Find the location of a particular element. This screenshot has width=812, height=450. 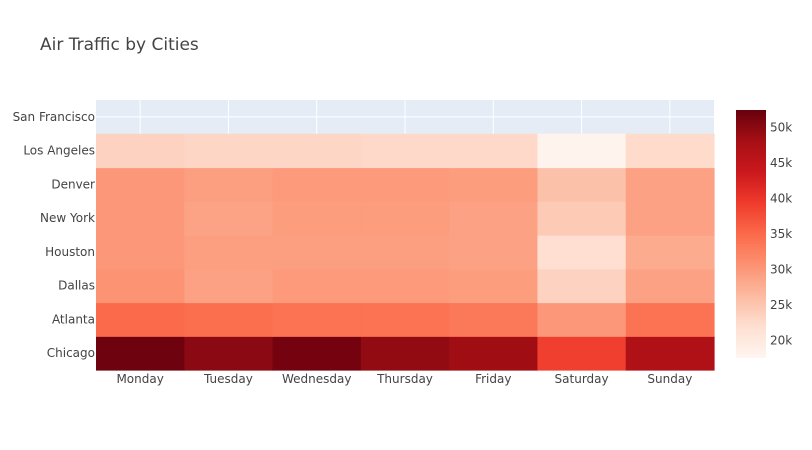

x-tick-label: Thursday is located at coordinates (404, 379).